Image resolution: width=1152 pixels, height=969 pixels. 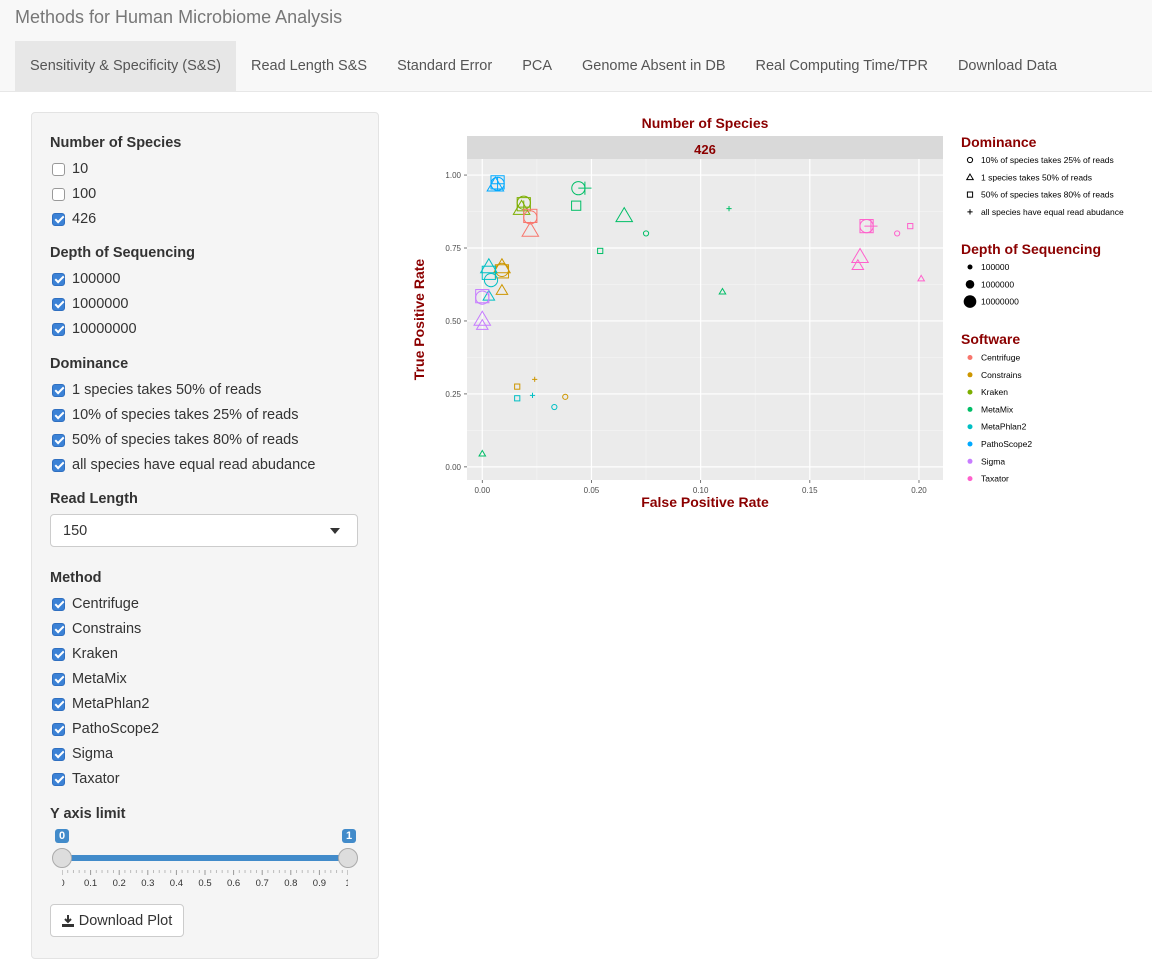 What do you see at coordinates (94, 329) in the screenshot?
I see `depth-option-10000000: 10000000` at bounding box center [94, 329].